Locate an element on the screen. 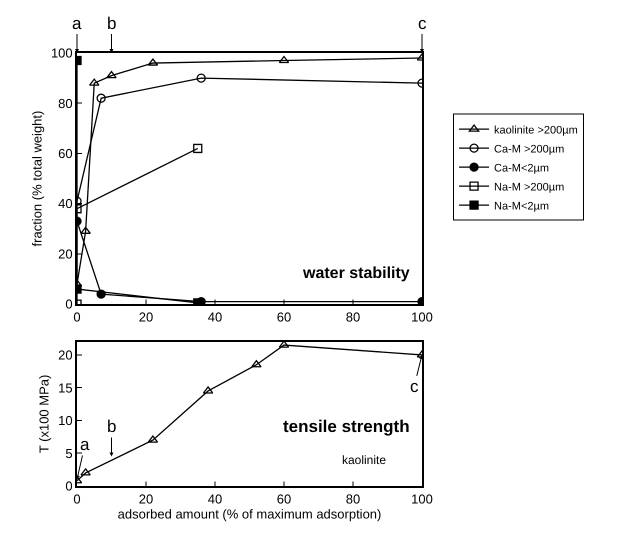 This screenshot has height=536, width=631. y-tick-label: 40 is located at coordinates (65, 204).